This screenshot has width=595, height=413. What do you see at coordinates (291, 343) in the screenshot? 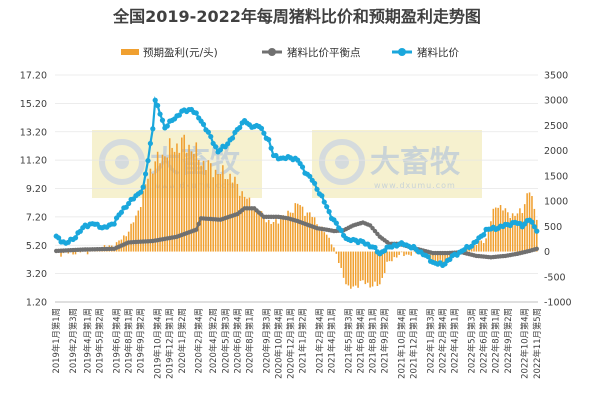
I see `x-tick-label: 2020年12月第1周` at bounding box center [291, 343].